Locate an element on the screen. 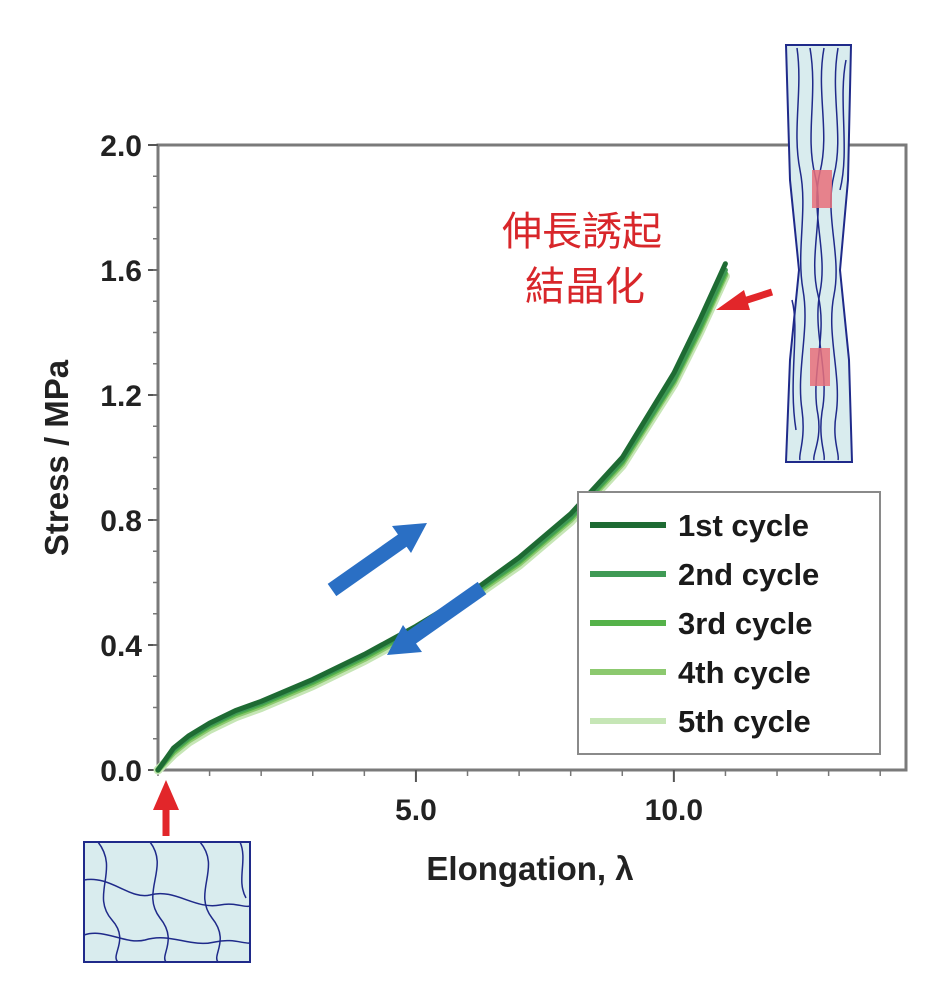 This screenshot has width=944, height=988. start-pointer-arrow-icon is located at coordinates (166, 808).